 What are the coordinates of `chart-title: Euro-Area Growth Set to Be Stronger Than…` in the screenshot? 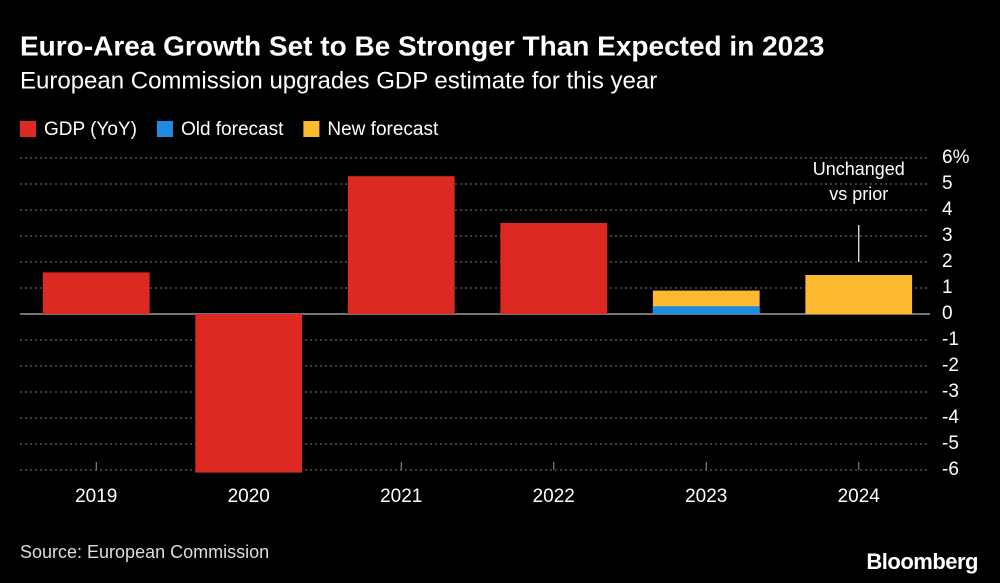 It's located at (422, 45).